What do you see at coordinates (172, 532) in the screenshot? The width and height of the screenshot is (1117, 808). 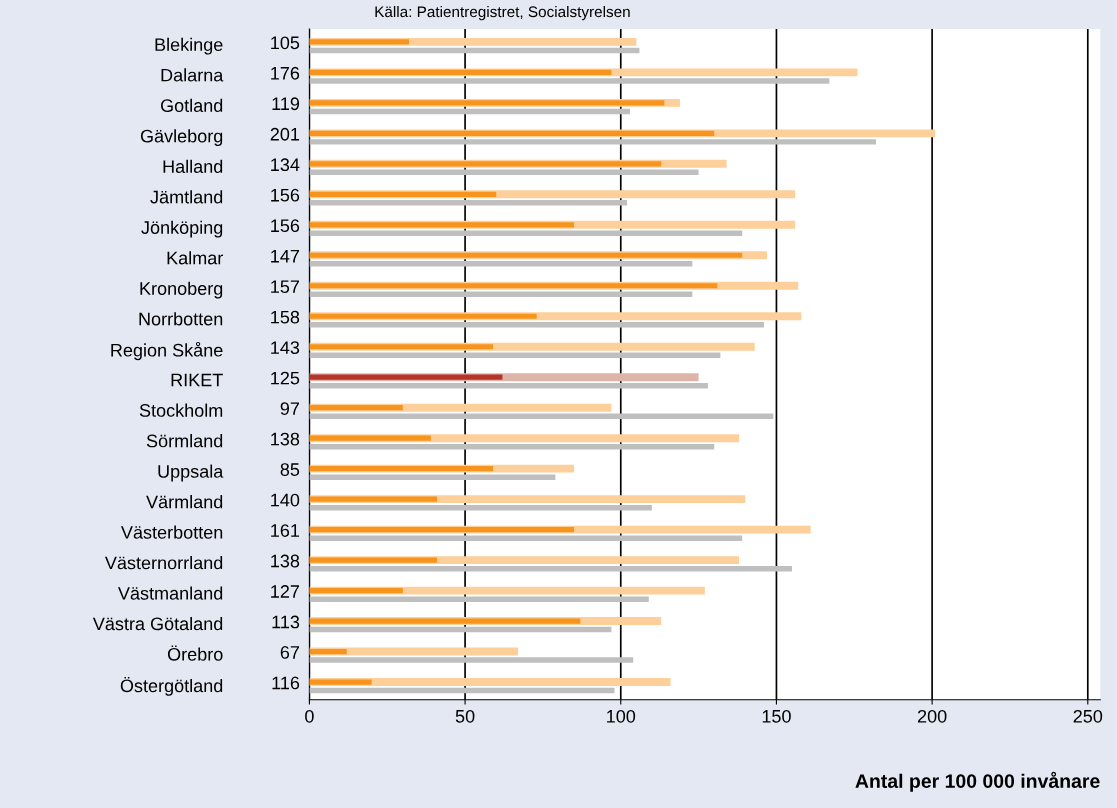 I see `y-tick-label: Västerbotten` at bounding box center [172, 532].